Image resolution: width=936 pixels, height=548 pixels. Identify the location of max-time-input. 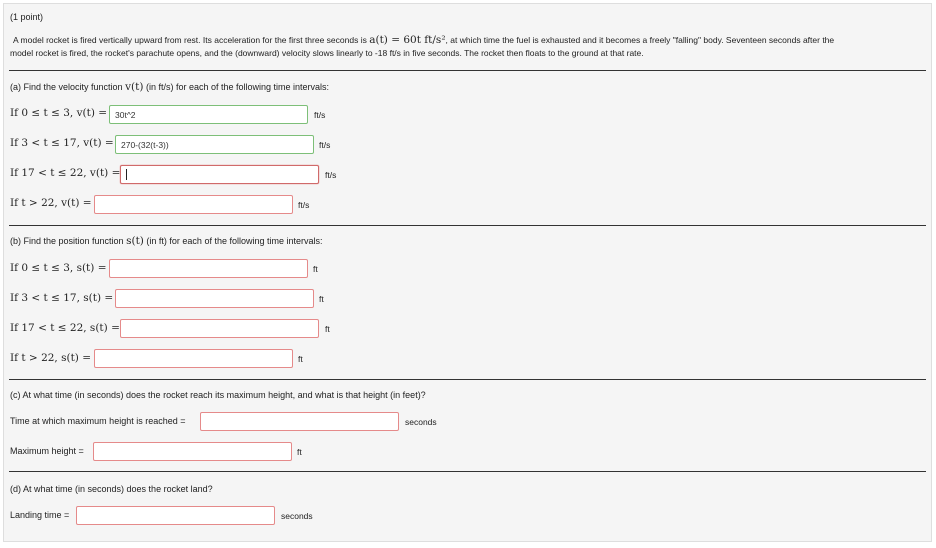
(299, 421).